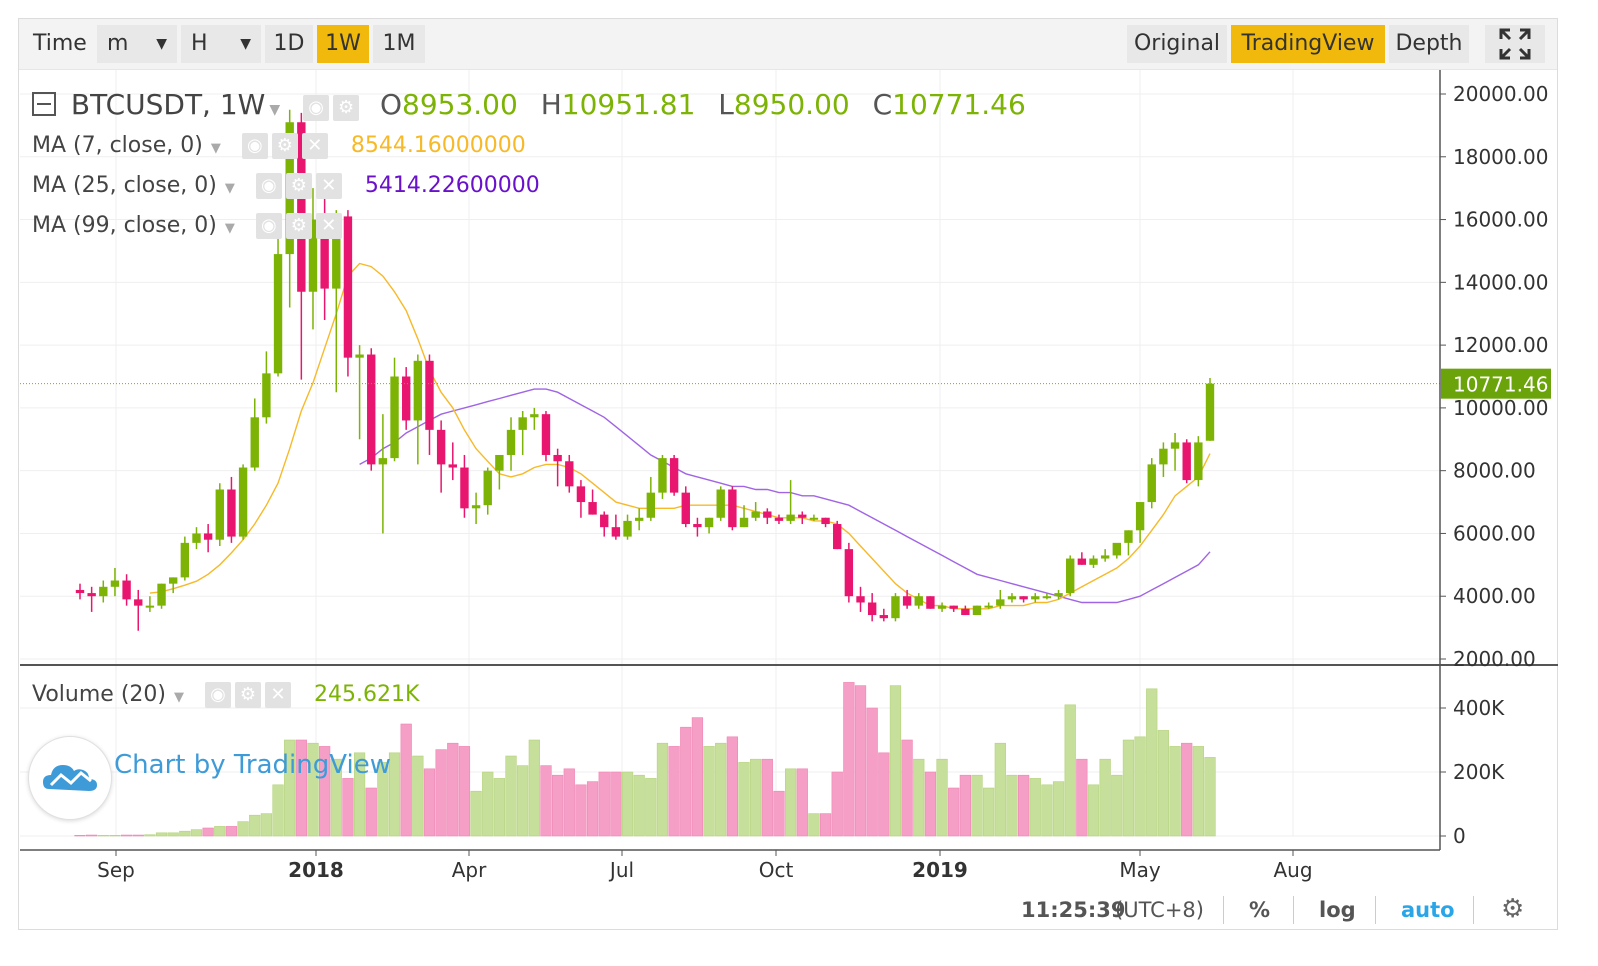 The height and width of the screenshot is (966, 1598). I want to click on price-tick-label: 16000.00, so click(1500, 220).